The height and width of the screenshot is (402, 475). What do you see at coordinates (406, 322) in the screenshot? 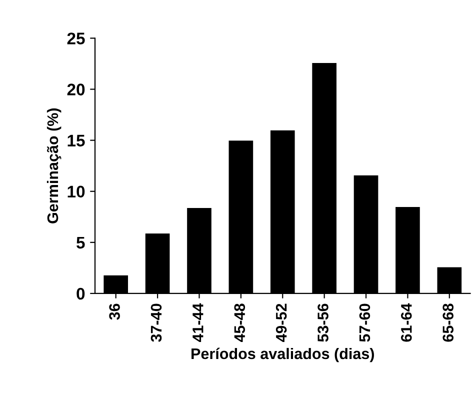
I see `x-tick-label: 61-64` at bounding box center [406, 322].